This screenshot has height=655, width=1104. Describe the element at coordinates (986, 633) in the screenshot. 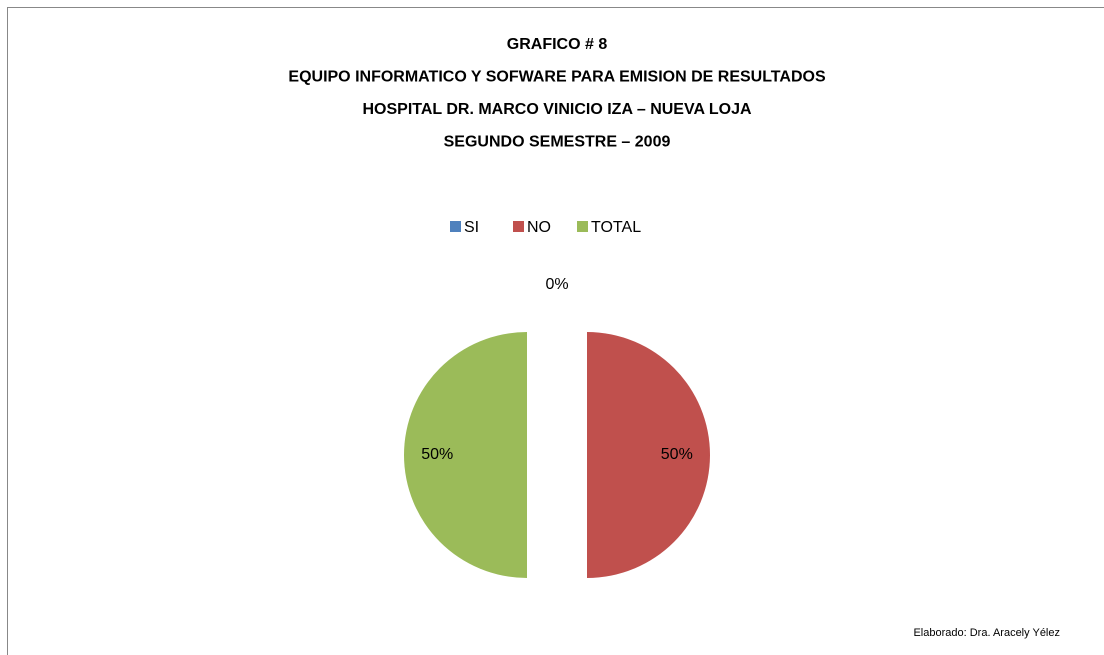

I see `annotation: Elaborado: Dra. Aracely Yélez` at that location.